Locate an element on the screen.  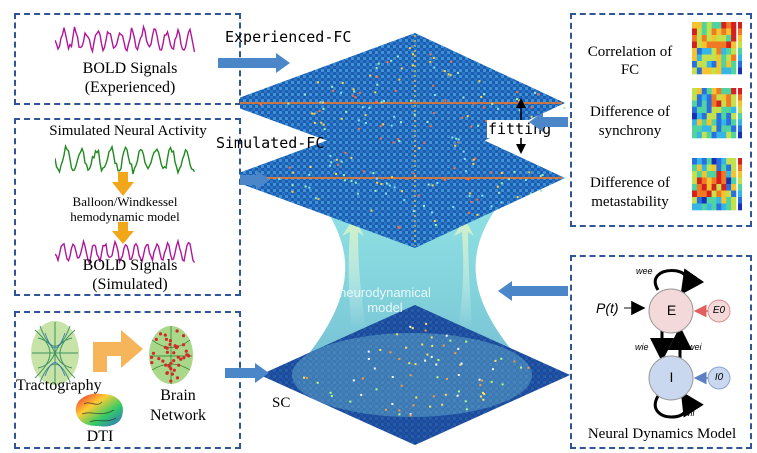
e-i-circuit is located at coordinates (677, 343).